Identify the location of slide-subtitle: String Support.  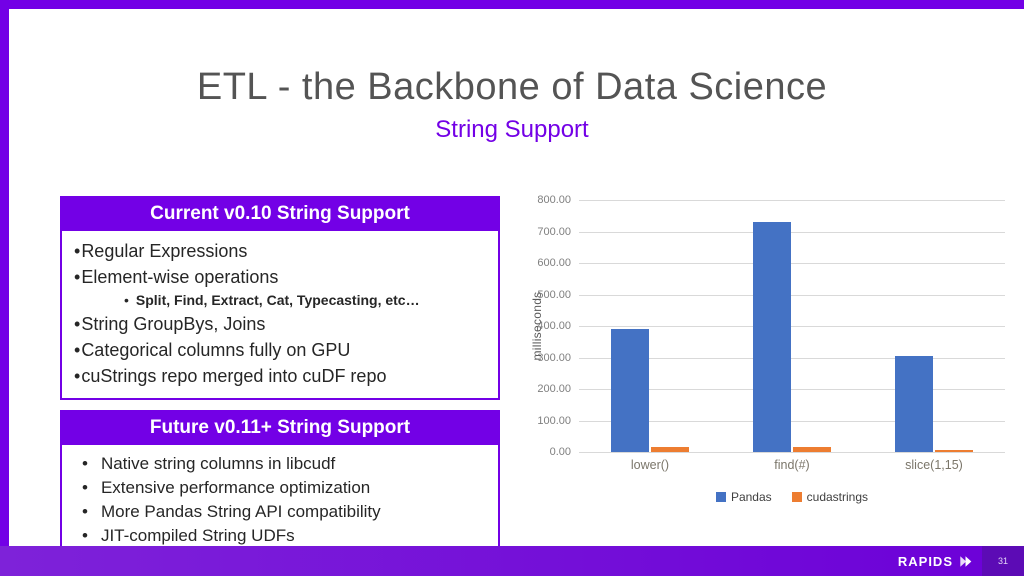
(512, 129).